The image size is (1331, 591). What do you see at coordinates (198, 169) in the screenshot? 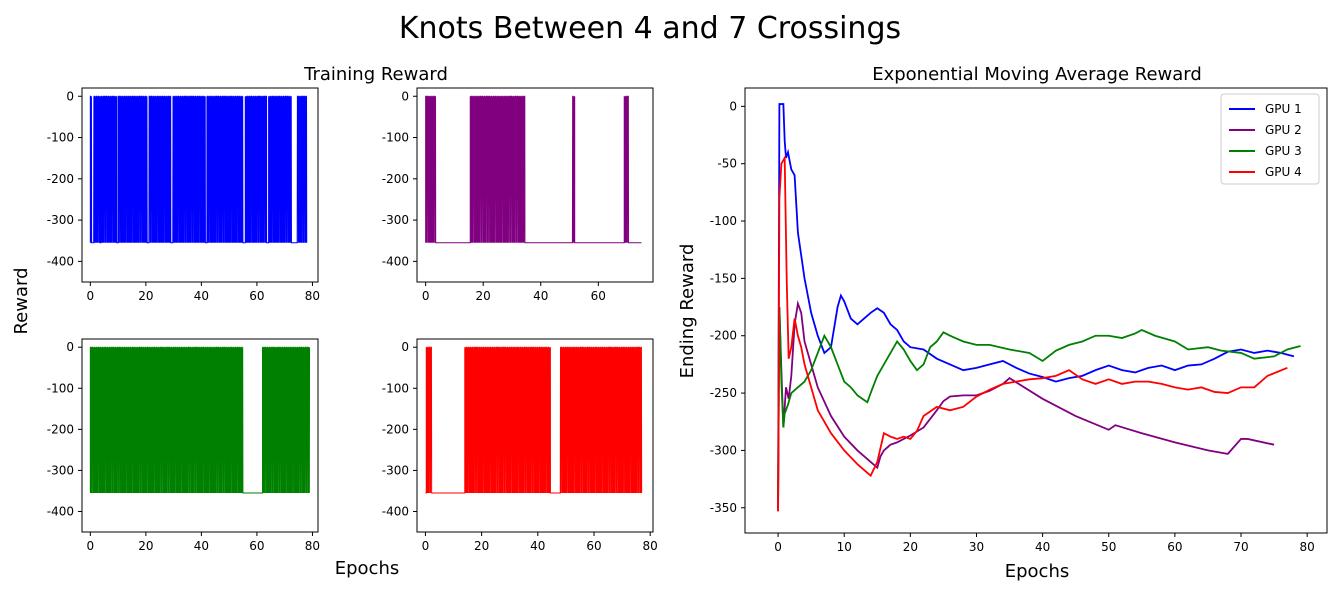
I see `training-gpu-1-line` at bounding box center [198, 169].